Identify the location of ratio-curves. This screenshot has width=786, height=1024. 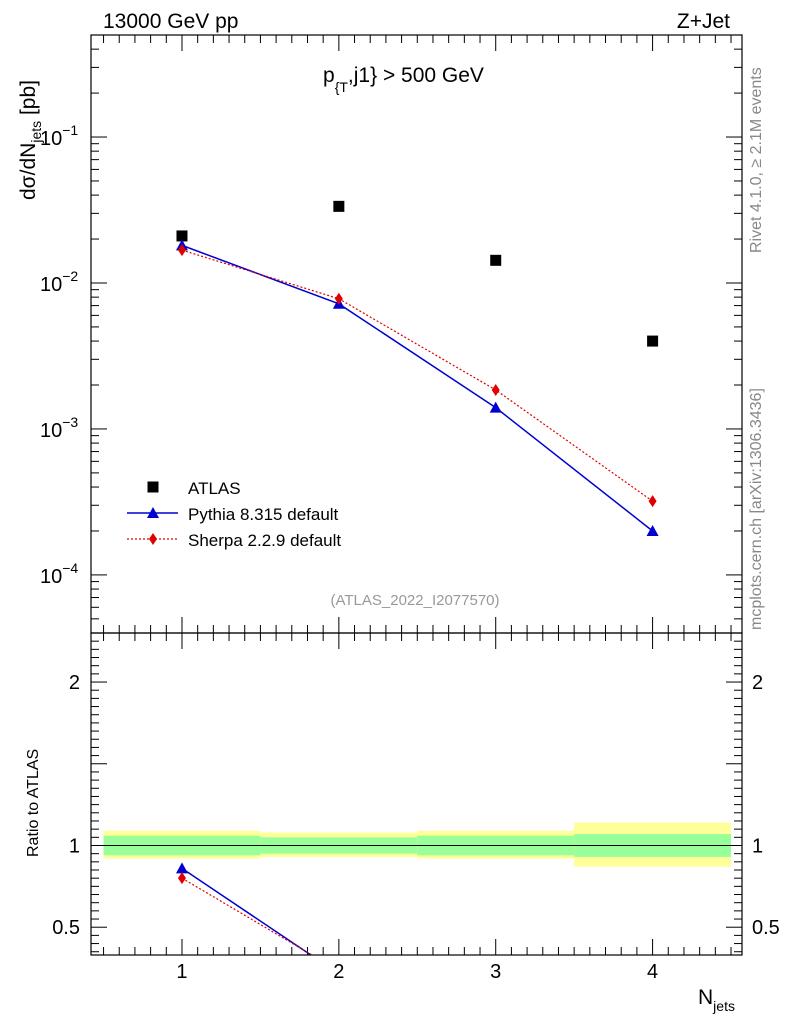
(244, 908).